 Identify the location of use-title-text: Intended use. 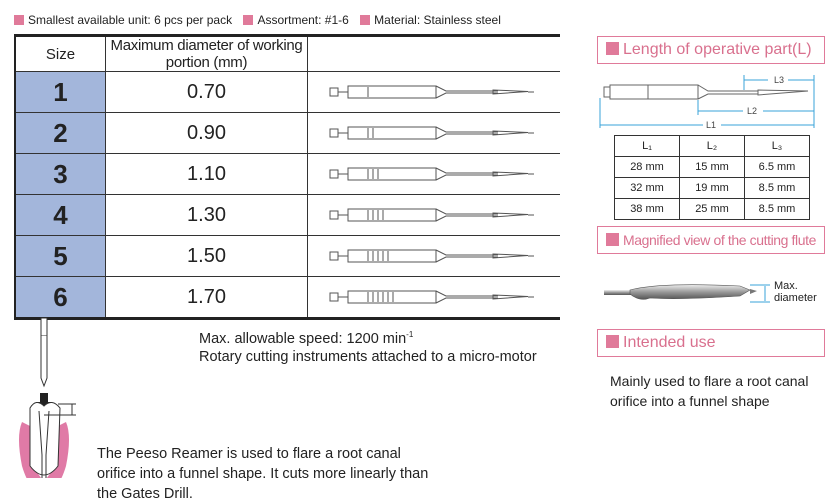
(669, 342).